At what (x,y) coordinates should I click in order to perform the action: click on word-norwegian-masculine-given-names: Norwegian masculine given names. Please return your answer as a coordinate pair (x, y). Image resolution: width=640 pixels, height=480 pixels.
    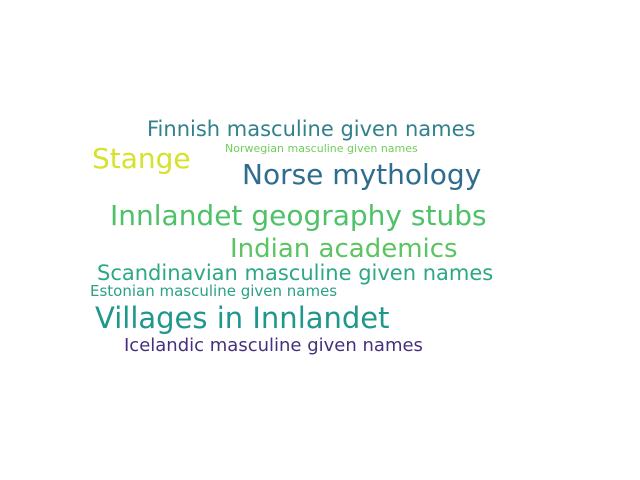
    Looking at the image, I should click on (321, 148).